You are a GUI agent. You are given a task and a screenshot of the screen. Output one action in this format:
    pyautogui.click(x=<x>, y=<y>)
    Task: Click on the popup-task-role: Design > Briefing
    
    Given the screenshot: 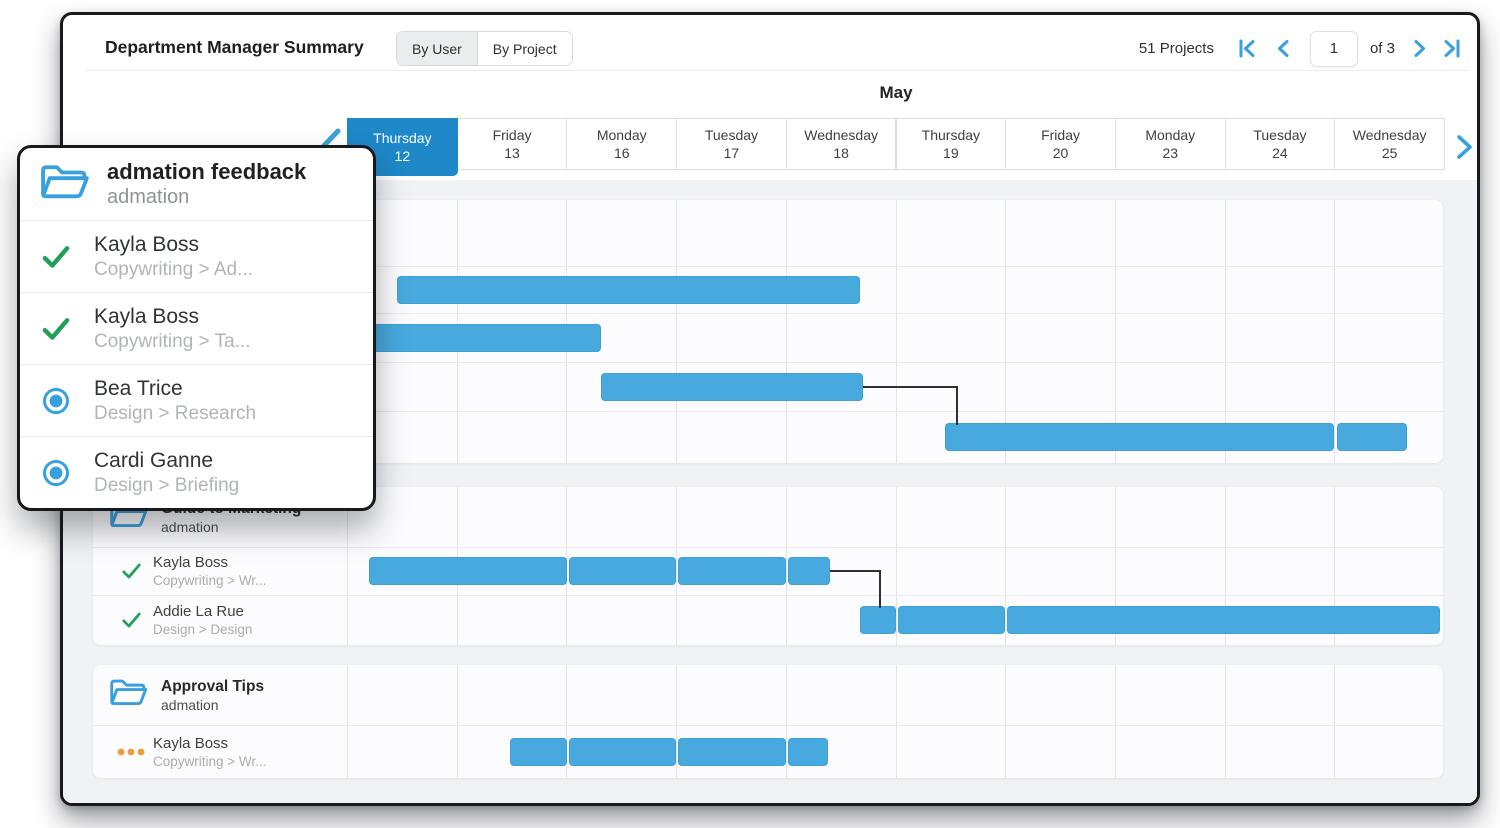 What is the action you would take?
    pyautogui.click(x=167, y=485)
    